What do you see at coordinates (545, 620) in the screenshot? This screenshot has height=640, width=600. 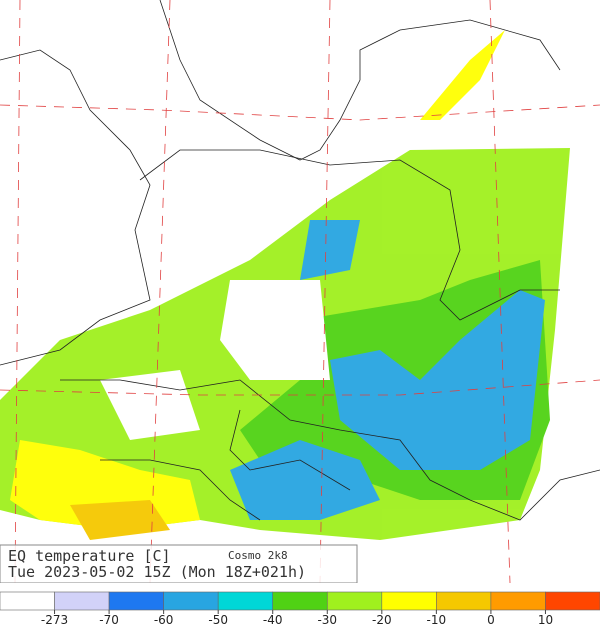 I see `colorbar-label: 10` at bounding box center [545, 620].